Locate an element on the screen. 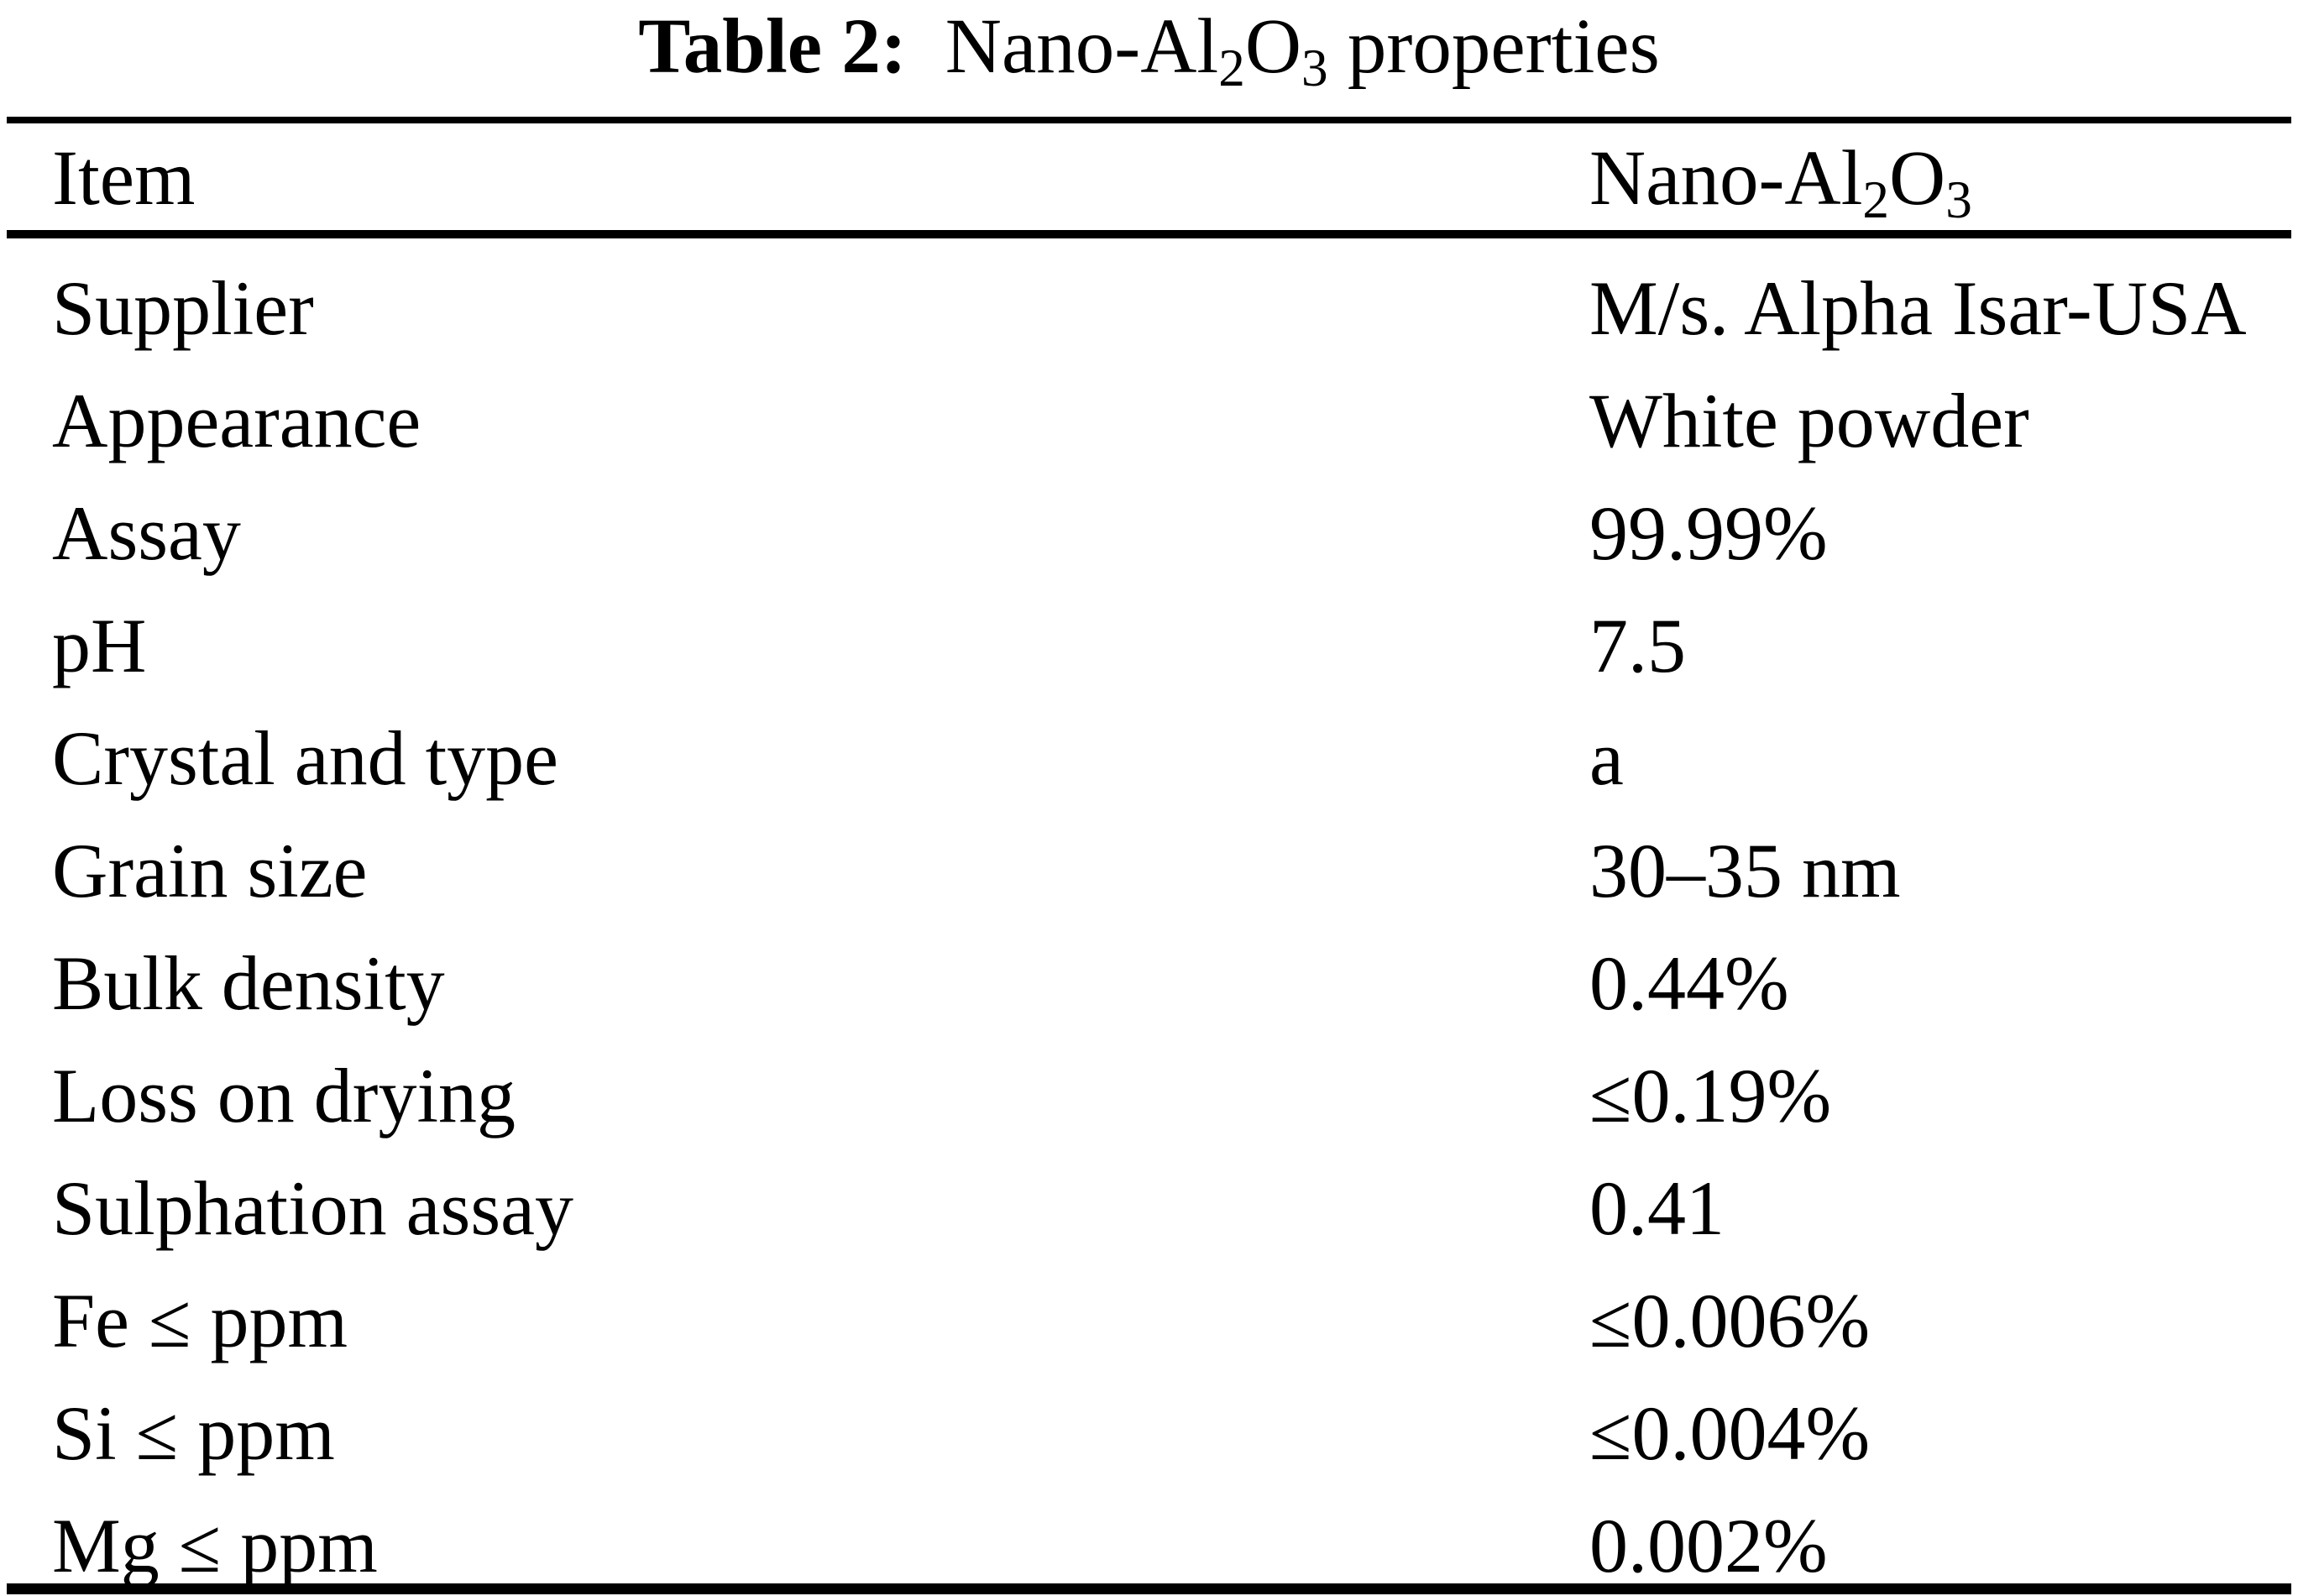 The width and height of the screenshot is (2298, 1596). caption-suffix: properties is located at coordinates (1493, 46).